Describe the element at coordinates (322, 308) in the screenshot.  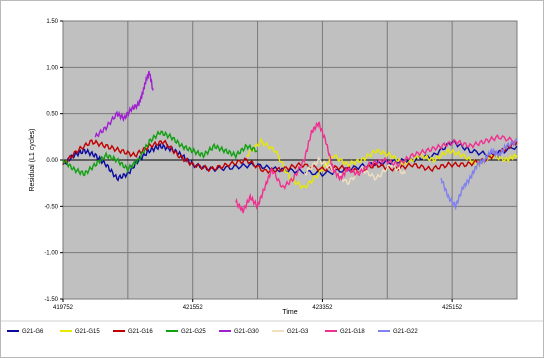
I see `x-tick-label: 423352` at that location.